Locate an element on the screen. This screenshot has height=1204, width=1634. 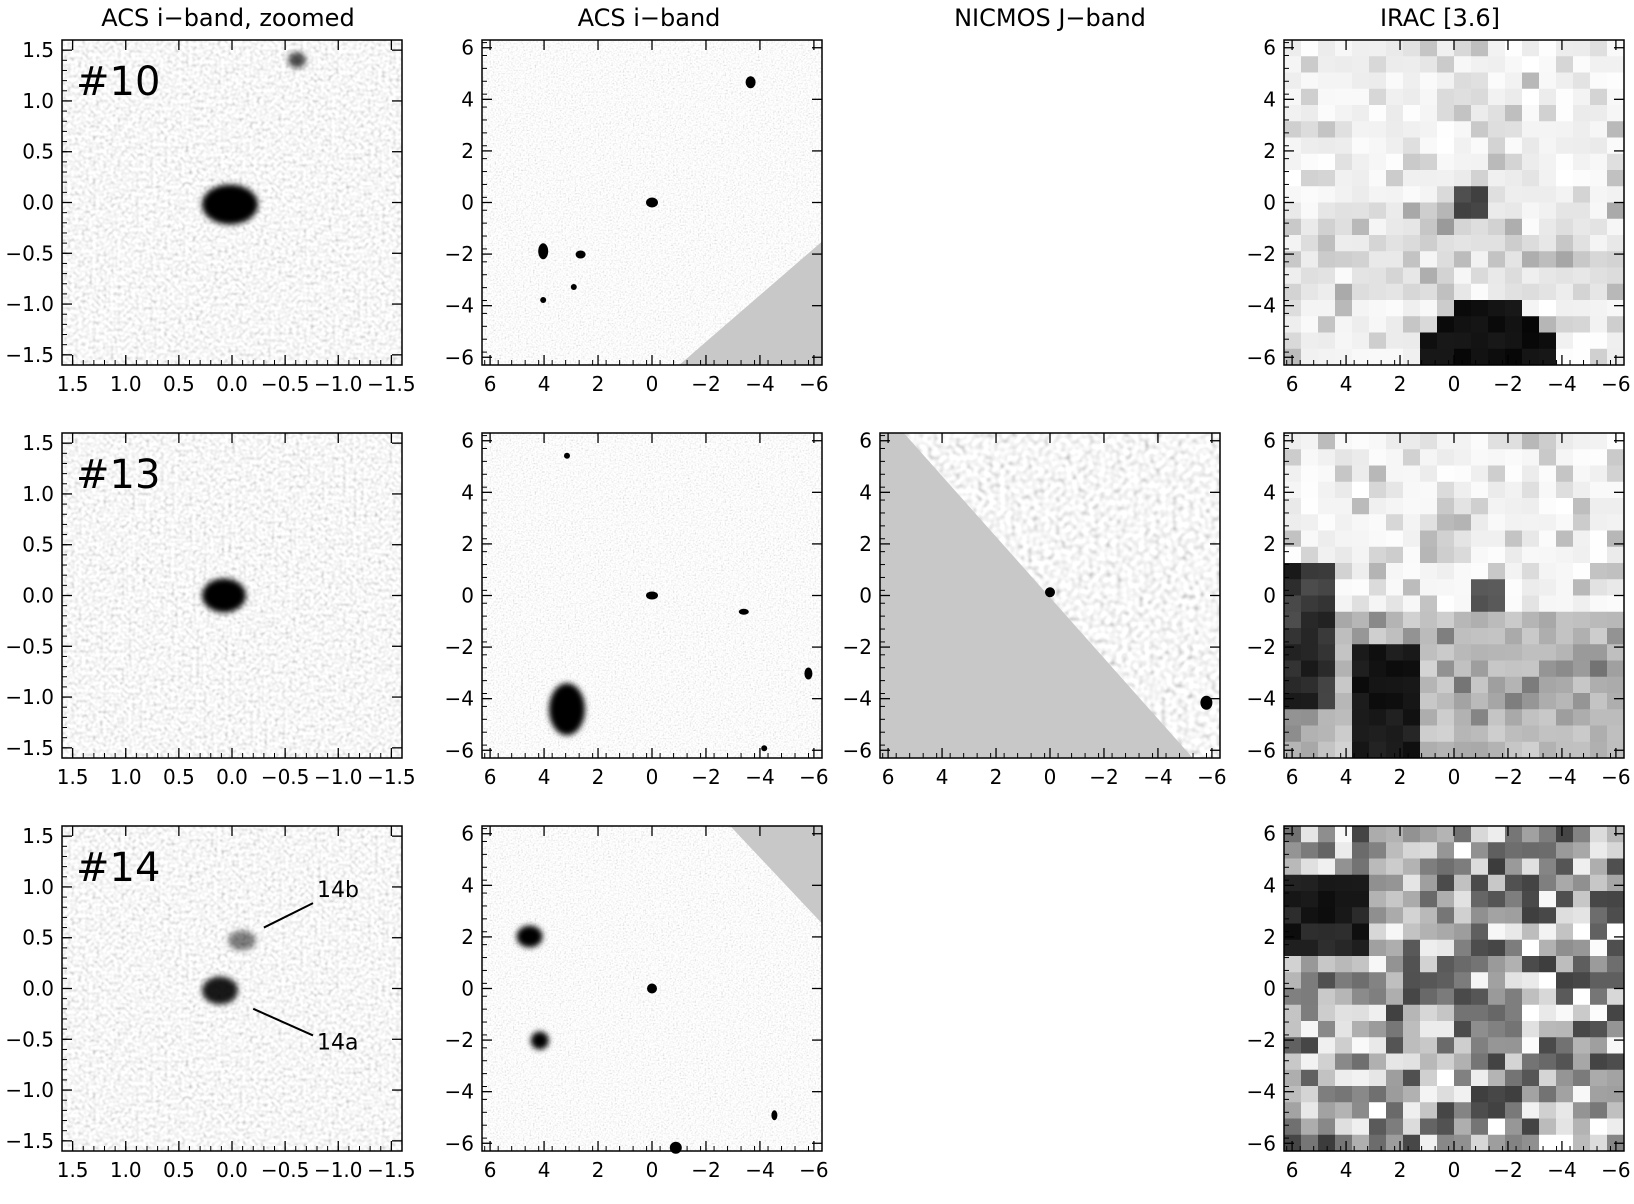
y-tick-label: 0 is located at coordinates (467, 596).